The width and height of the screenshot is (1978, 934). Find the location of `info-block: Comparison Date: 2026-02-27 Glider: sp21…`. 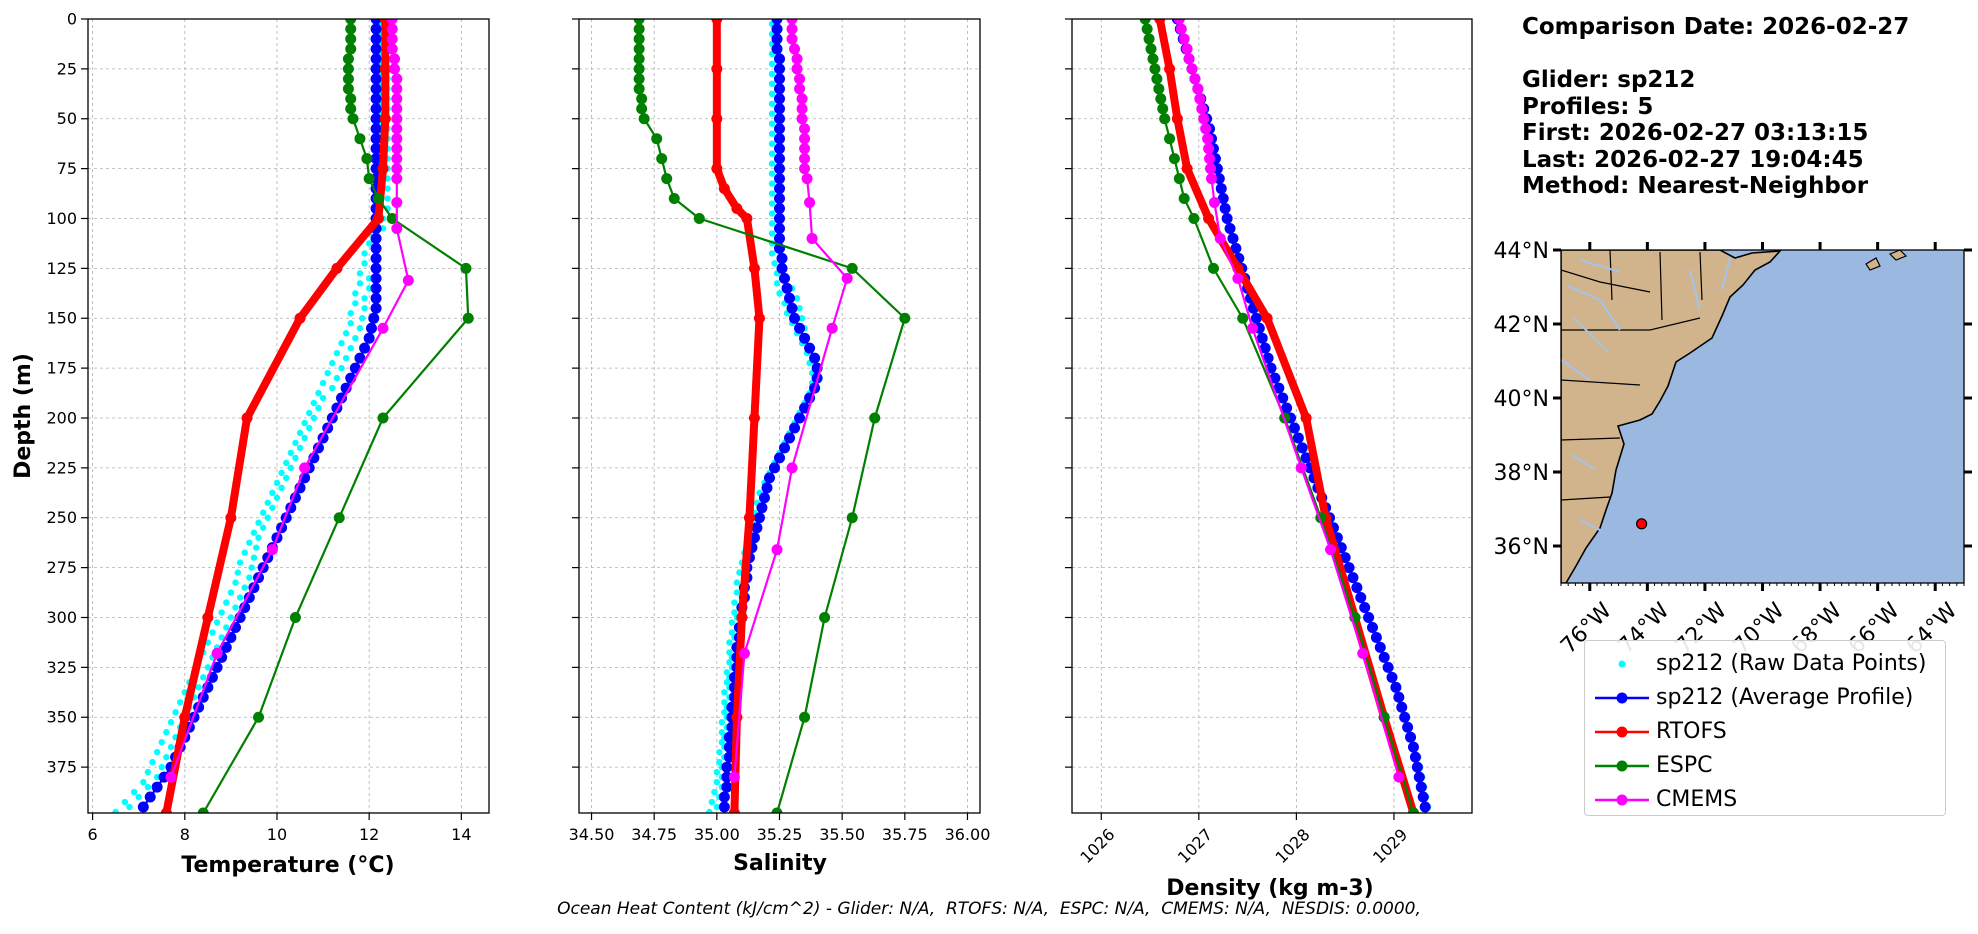

info-block: Comparison Date: 2026-02-27 Glider: sp21… is located at coordinates (1715, 107).